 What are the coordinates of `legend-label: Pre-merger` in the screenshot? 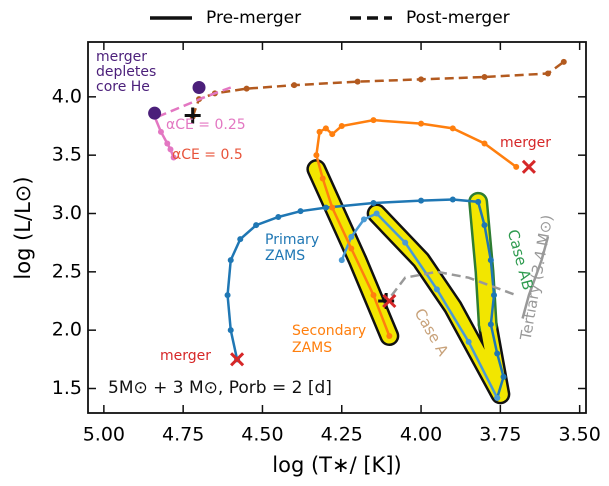 It's located at (253, 18).